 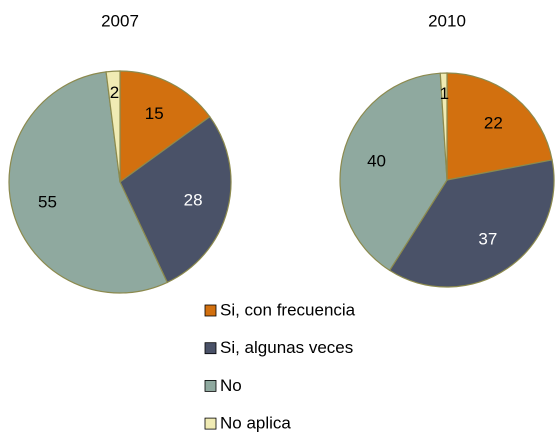 I want to click on data-label: 2, so click(x=114, y=92).